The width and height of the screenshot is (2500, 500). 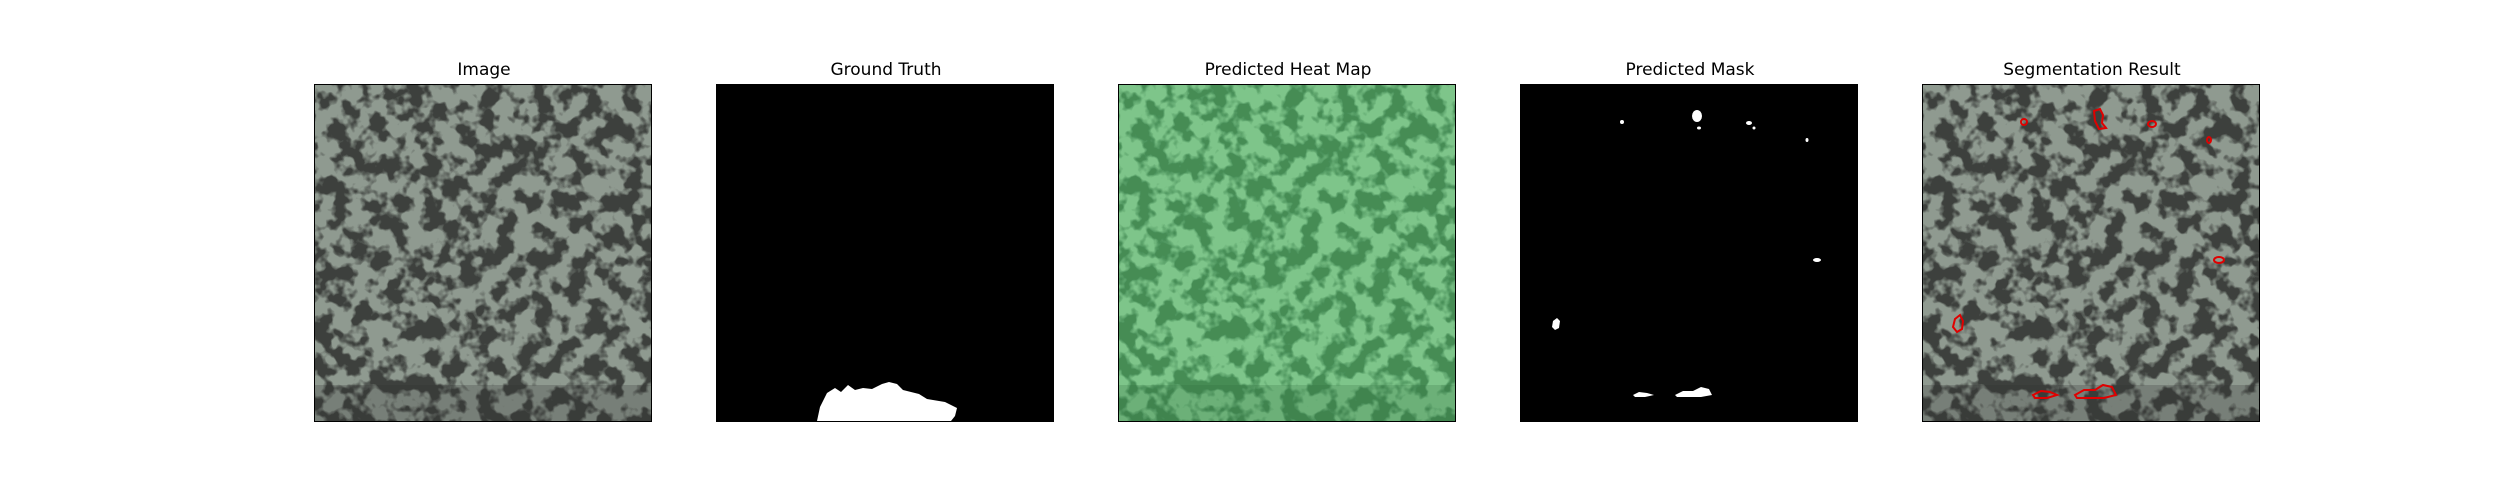 What do you see at coordinates (886, 70) in the screenshot?
I see `panel-title-ground-truth: Ground Truth` at bounding box center [886, 70].